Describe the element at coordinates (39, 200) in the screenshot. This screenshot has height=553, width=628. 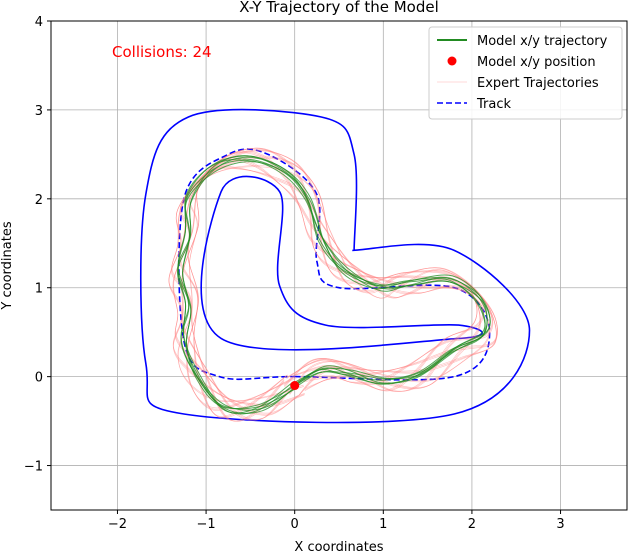
I see `y-tick-label: 2` at that location.